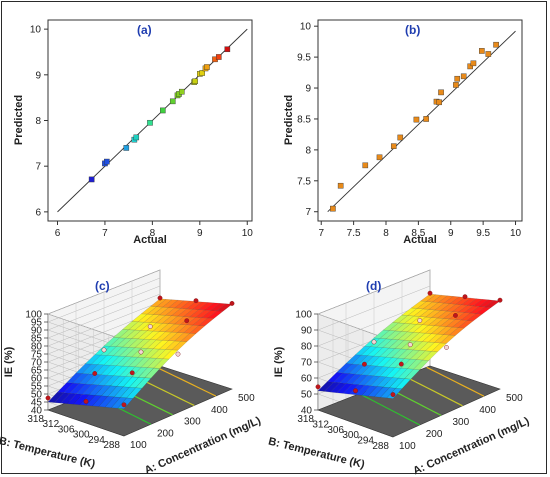 This screenshot has height=477, width=550. Describe the element at coordinates (144, 30) in the screenshot. I see `panel-label-a: (a)` at that location.